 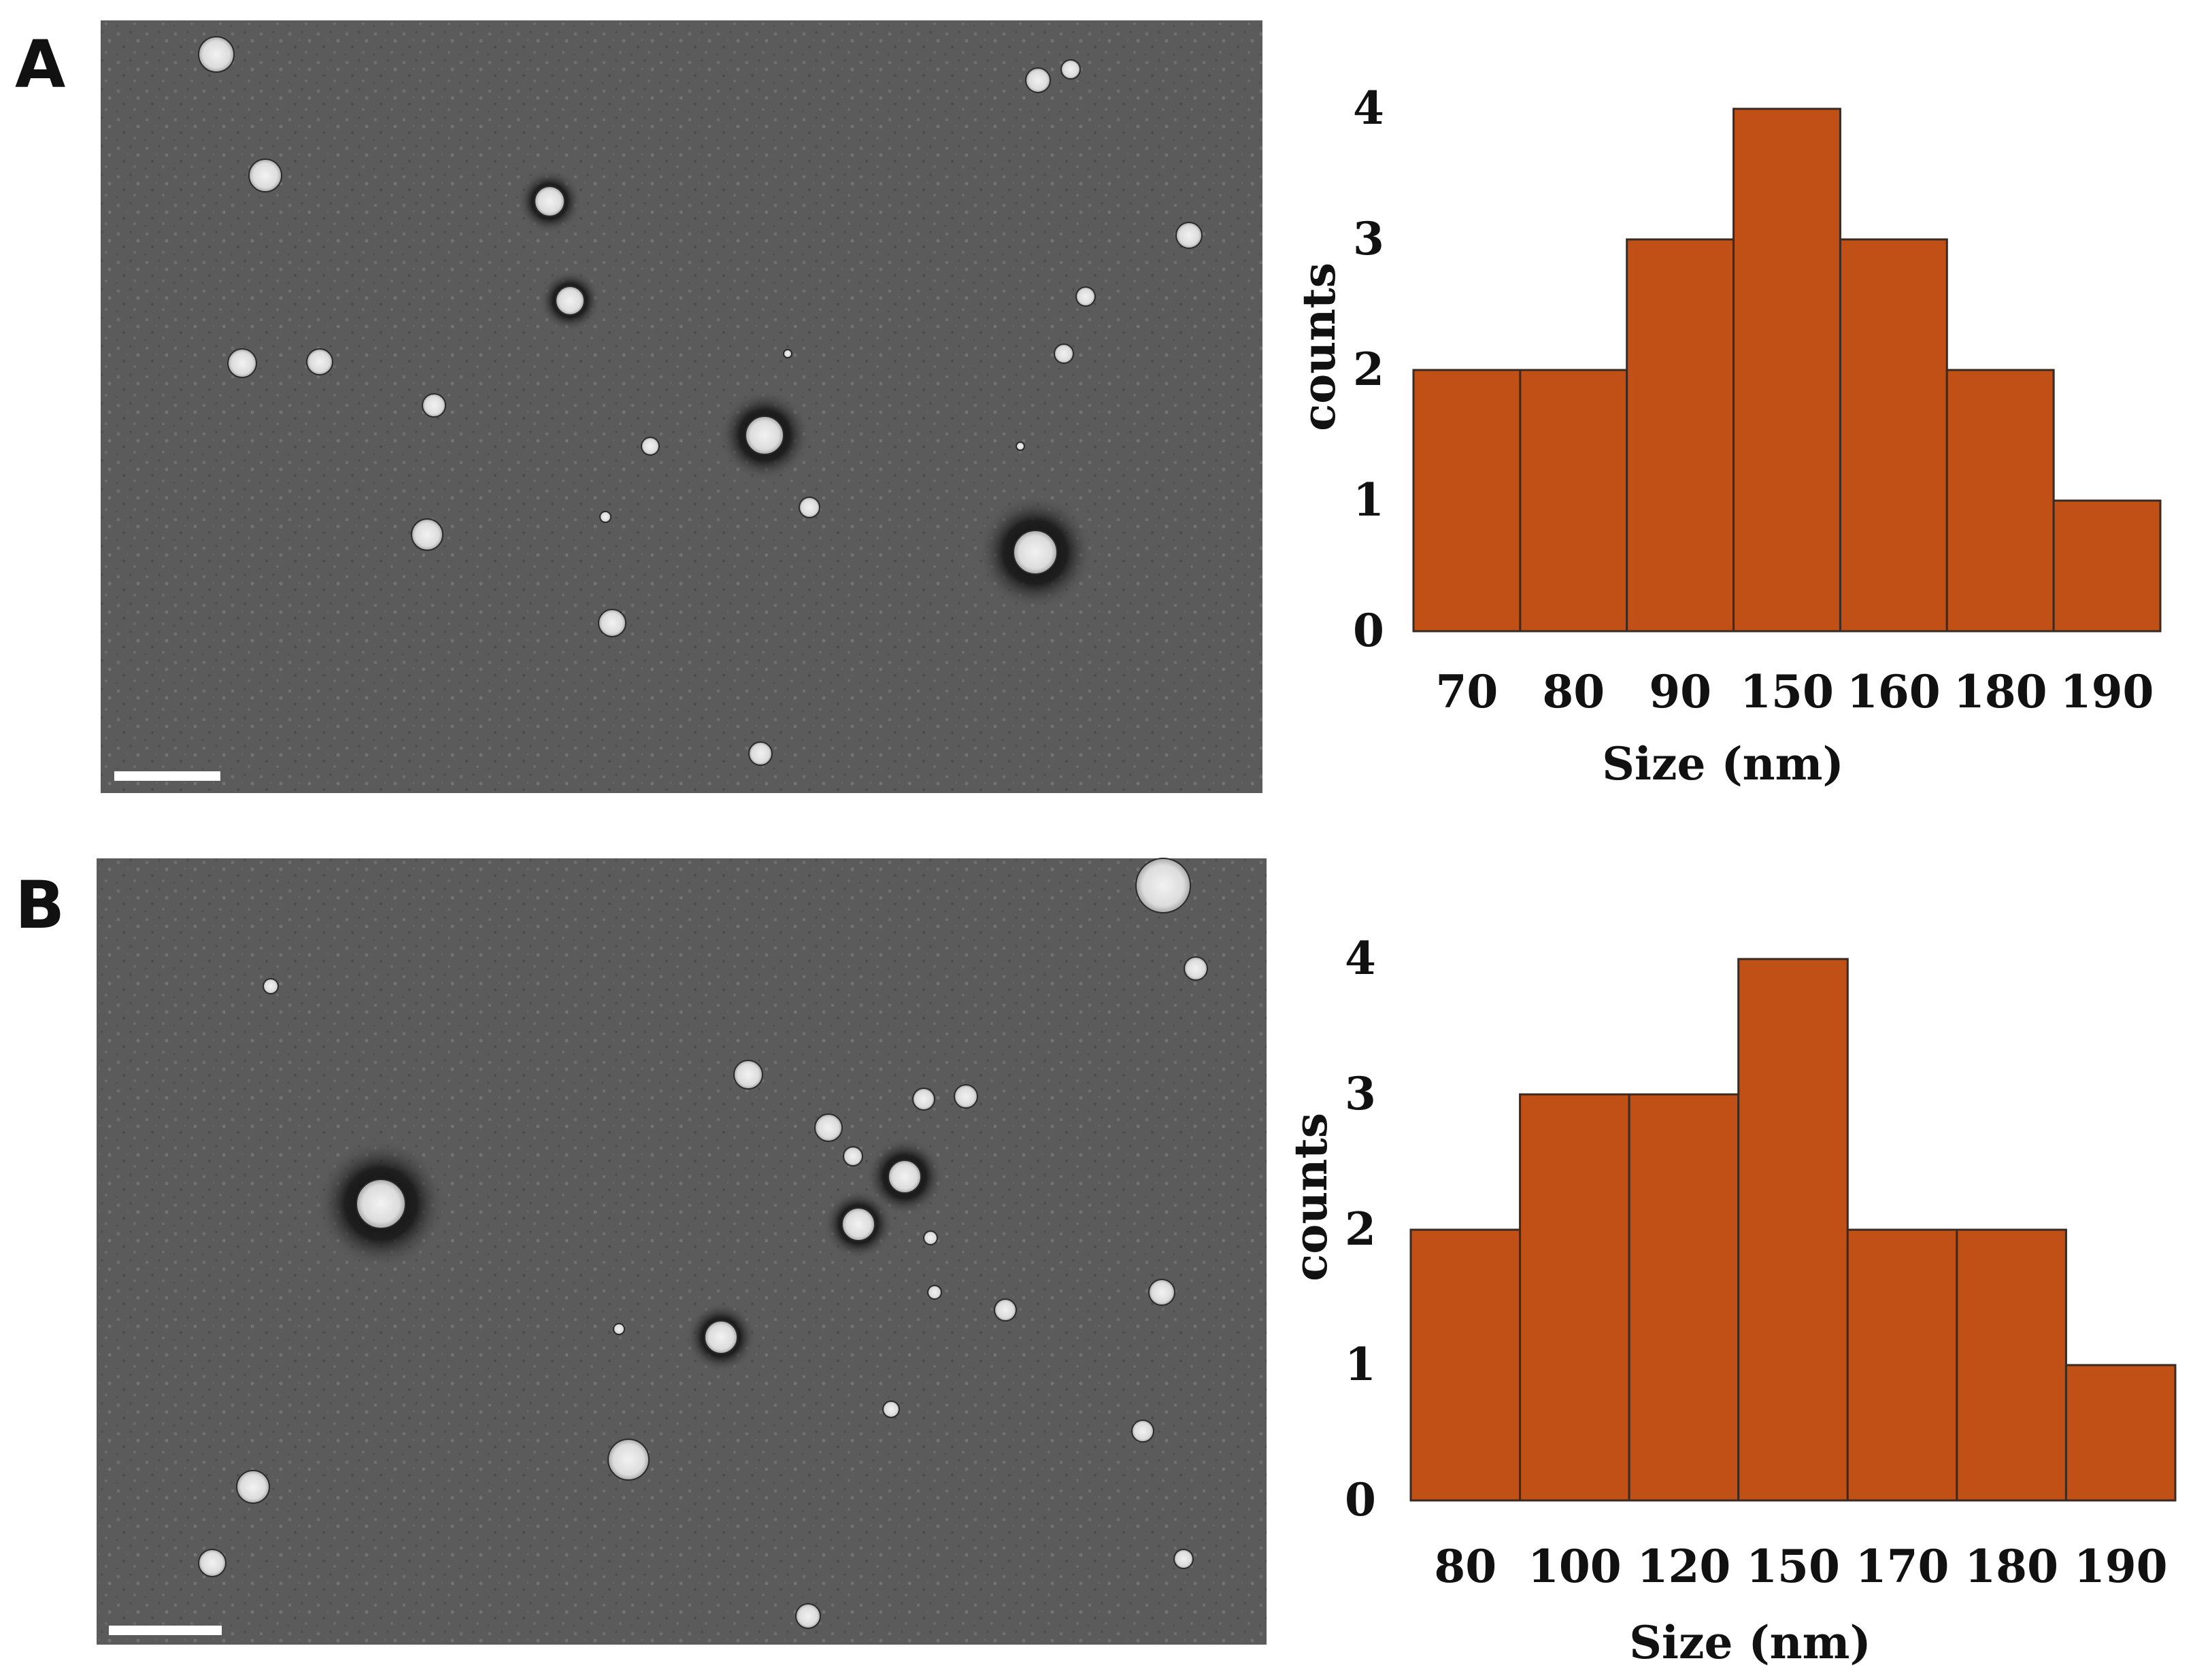 I want to click on histogram-a-y-tick-label: 1, so click(x=1368, y=500).